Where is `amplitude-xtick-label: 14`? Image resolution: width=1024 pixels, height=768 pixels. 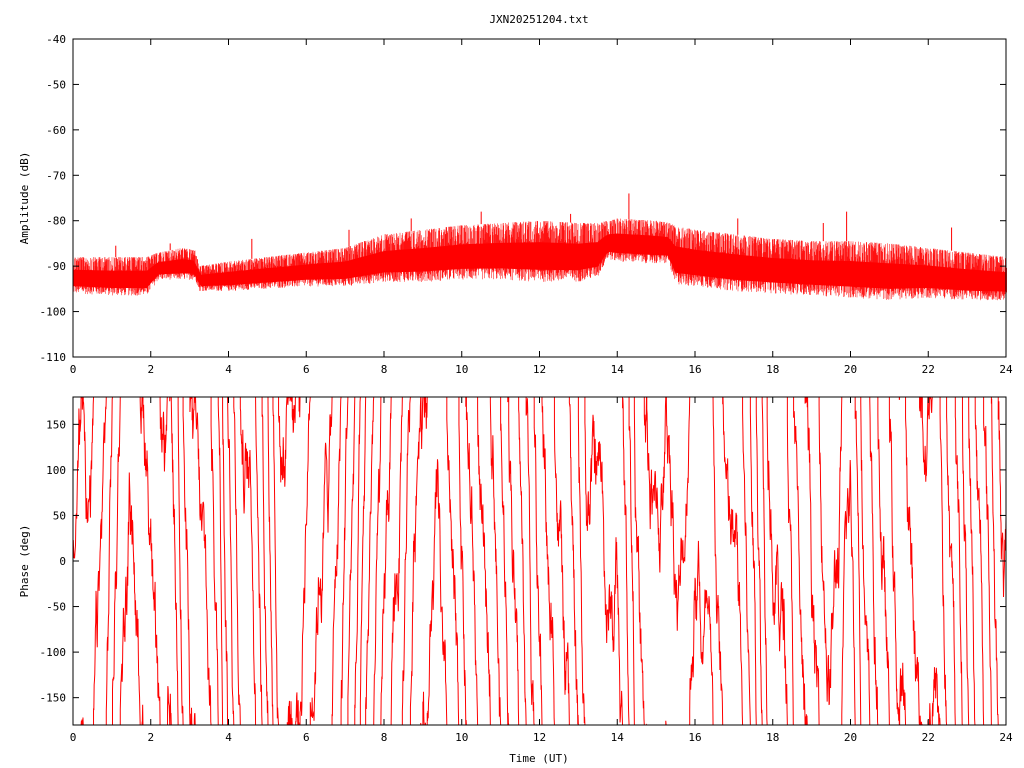 amplitude-xtick-label: 14 is located at coordinates (618, 369).